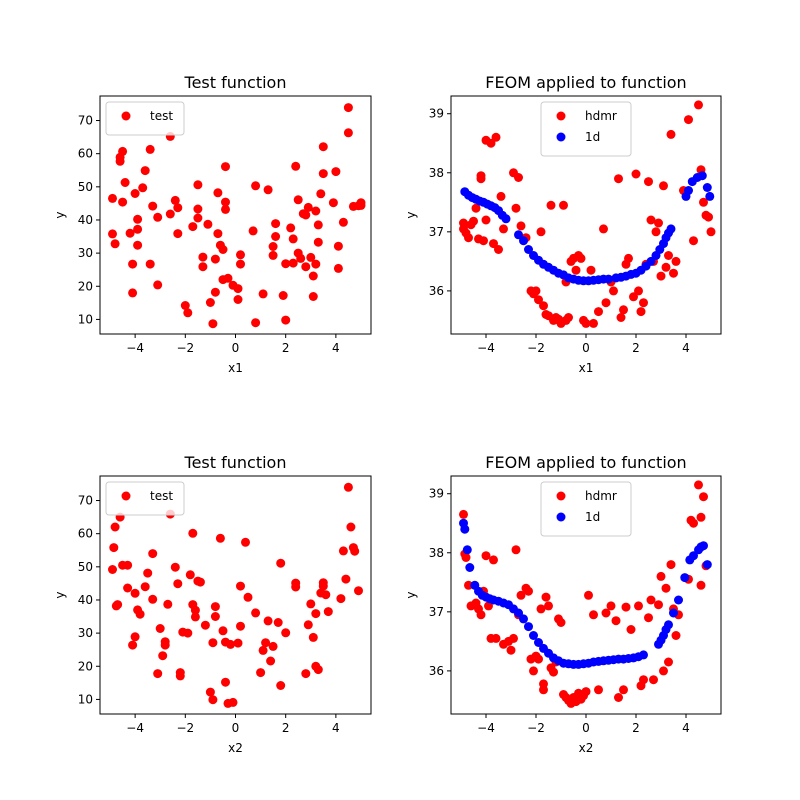 This screenshot has width=800, height=800. I want to click on x-tick-label: 4, so click(686, 348).